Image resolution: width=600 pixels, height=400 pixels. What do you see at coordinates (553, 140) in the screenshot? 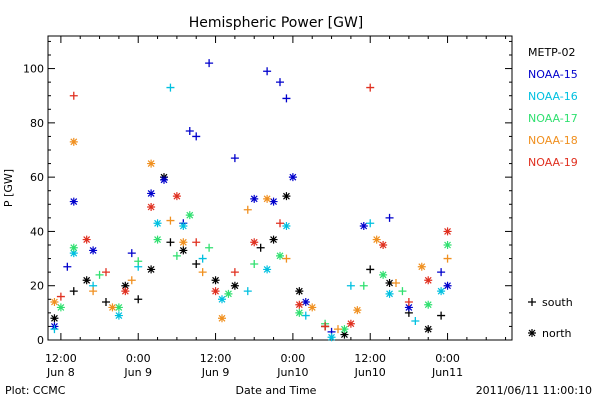
I see `legend-noaa-18: NOAA-18` at bounding box center [553, 140].